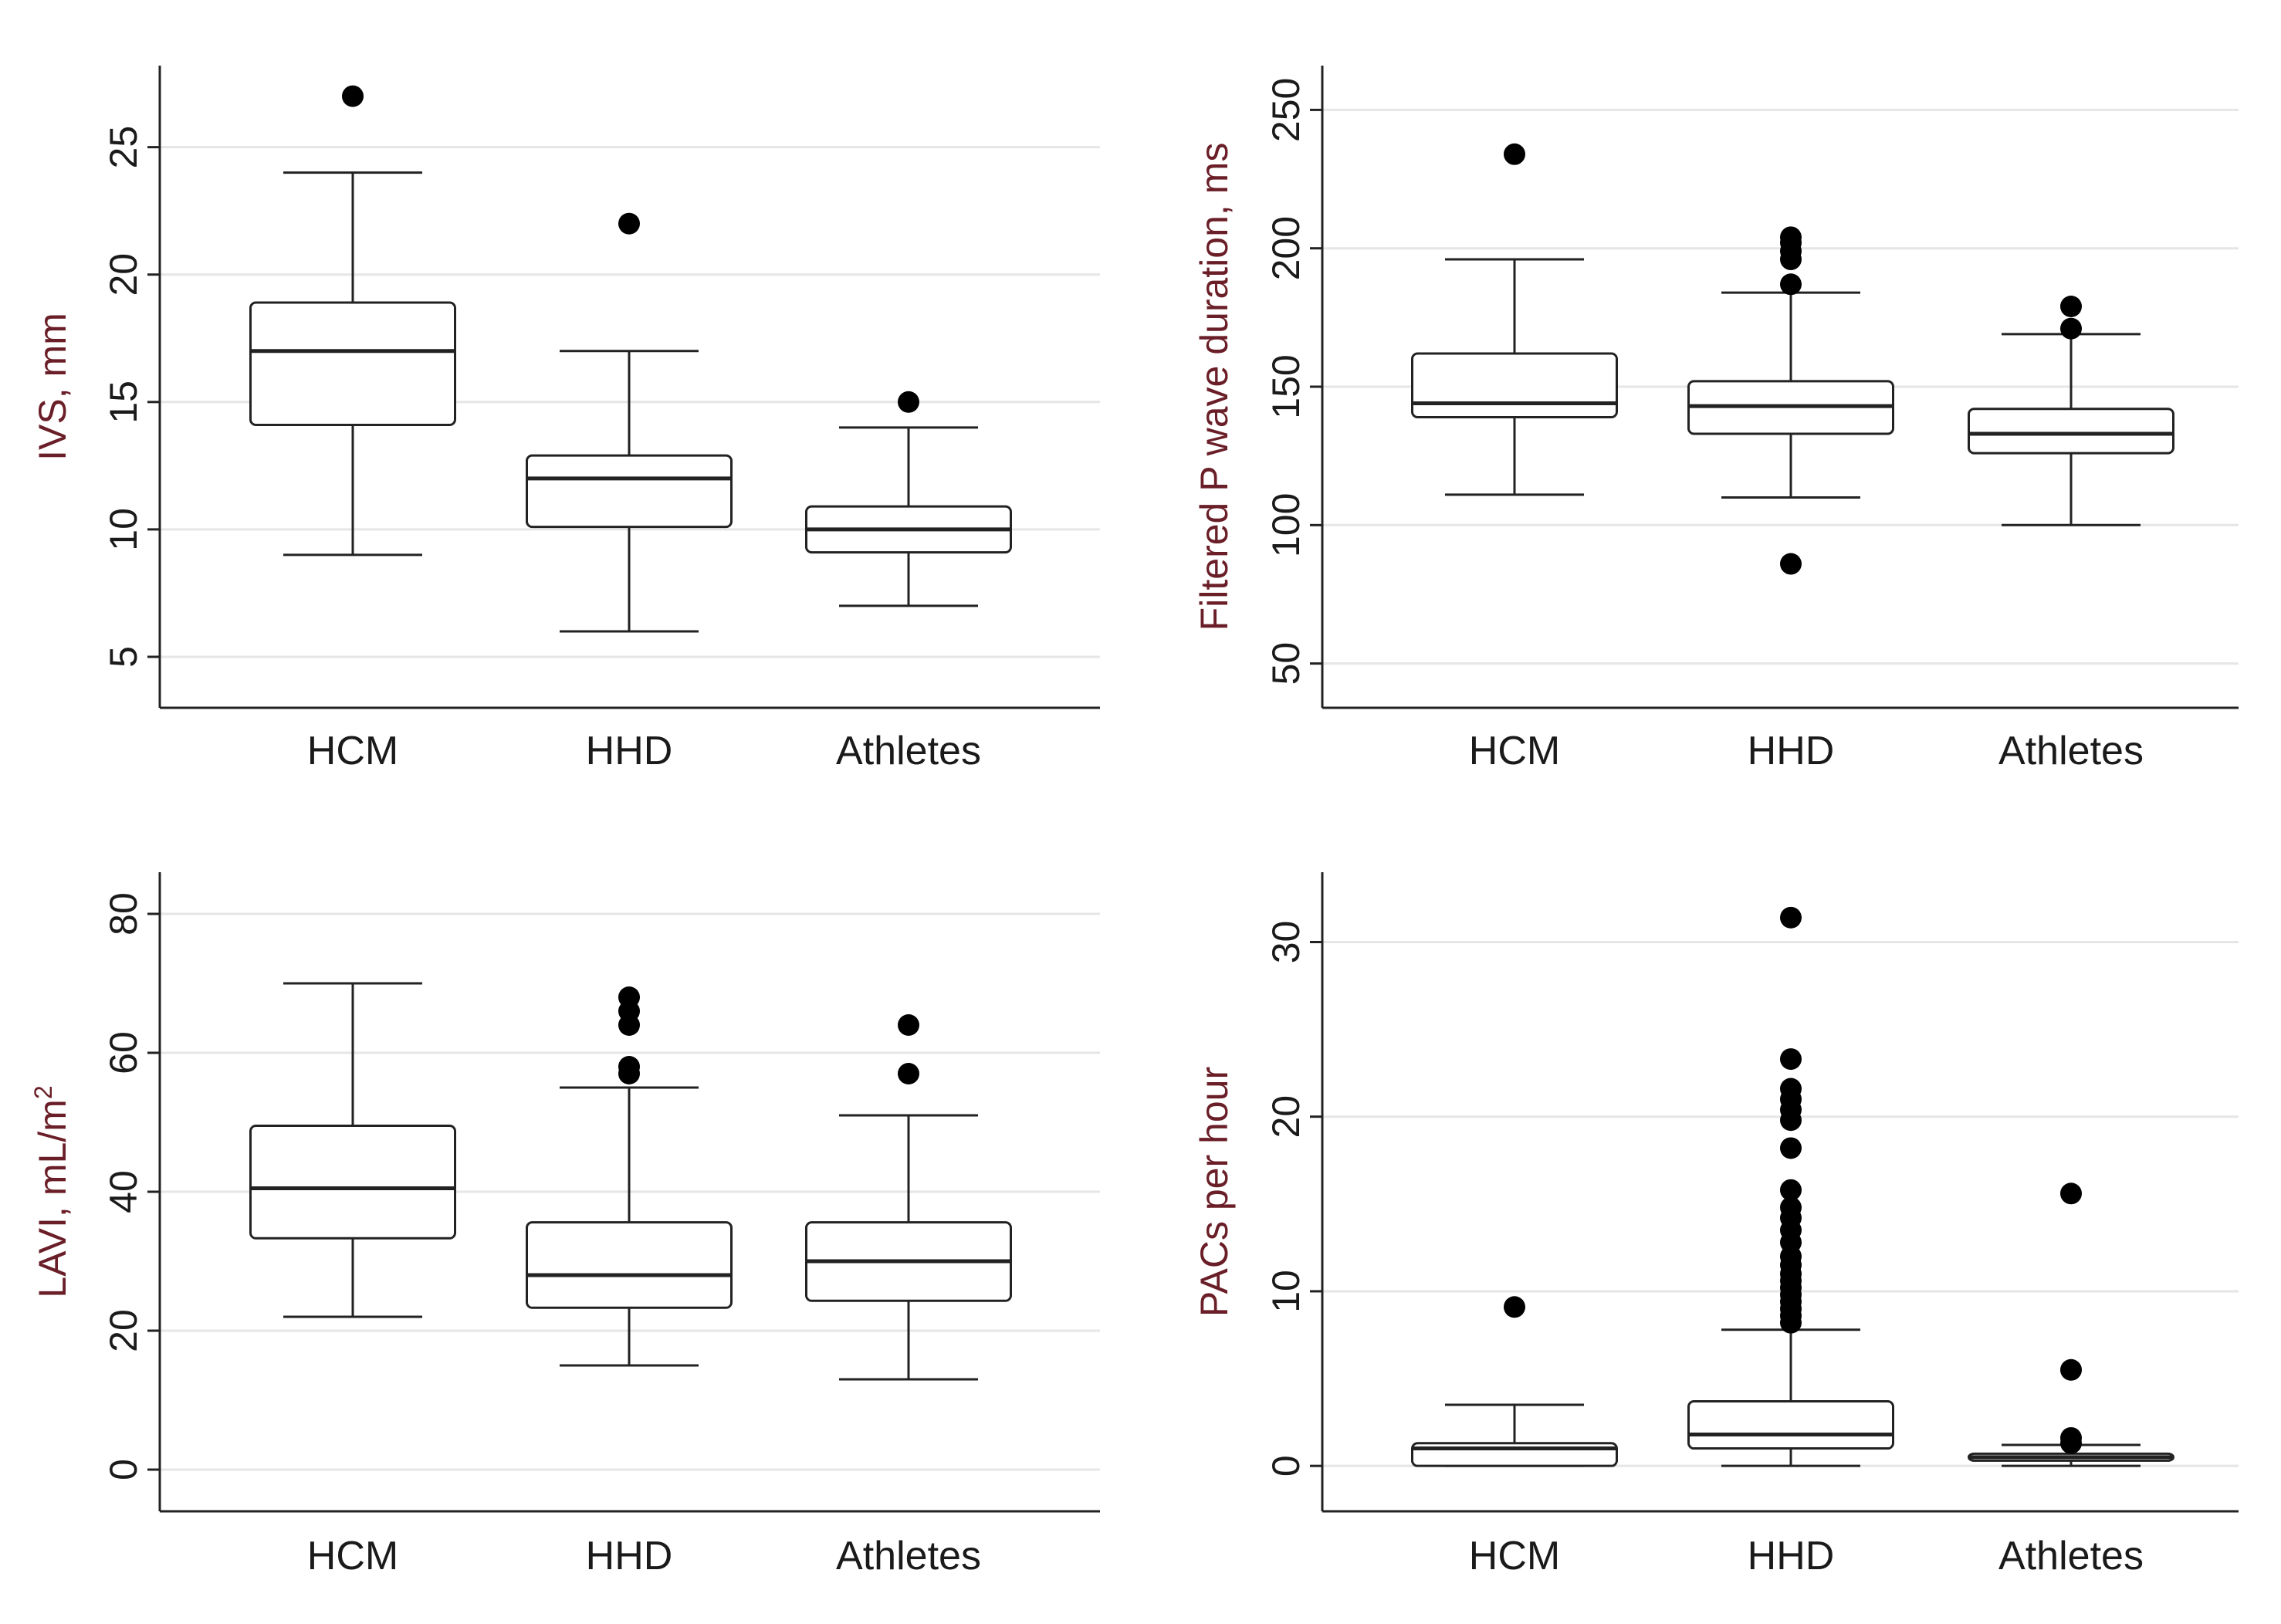 The height and width of the screenshot is (1624, 2281). I want to click on y-axis-title: IVS, mm, so click(52, 387).